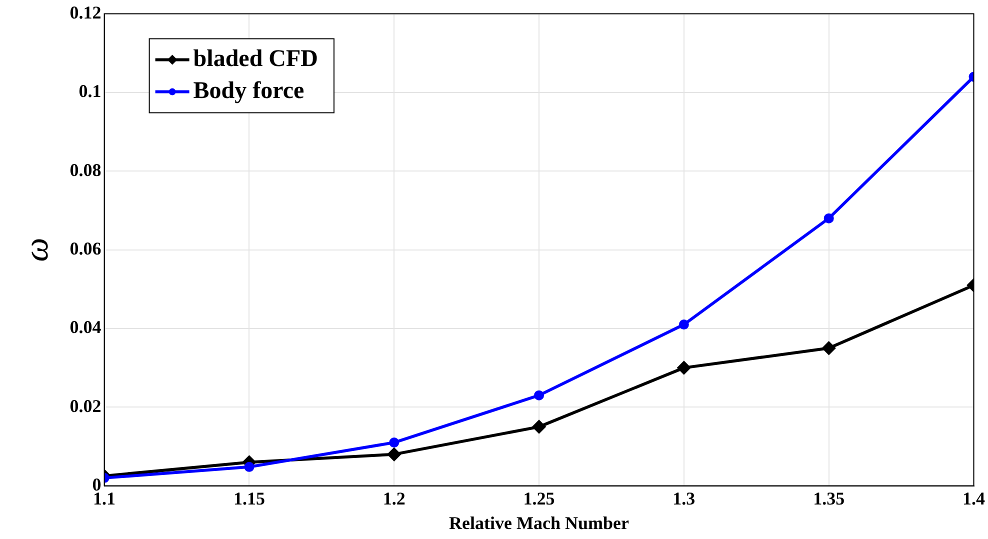  What do you see at coordinates (86, 170) in the screenshot?
I see `y-tick-label: 0.08` at bounding box center [86, 170].